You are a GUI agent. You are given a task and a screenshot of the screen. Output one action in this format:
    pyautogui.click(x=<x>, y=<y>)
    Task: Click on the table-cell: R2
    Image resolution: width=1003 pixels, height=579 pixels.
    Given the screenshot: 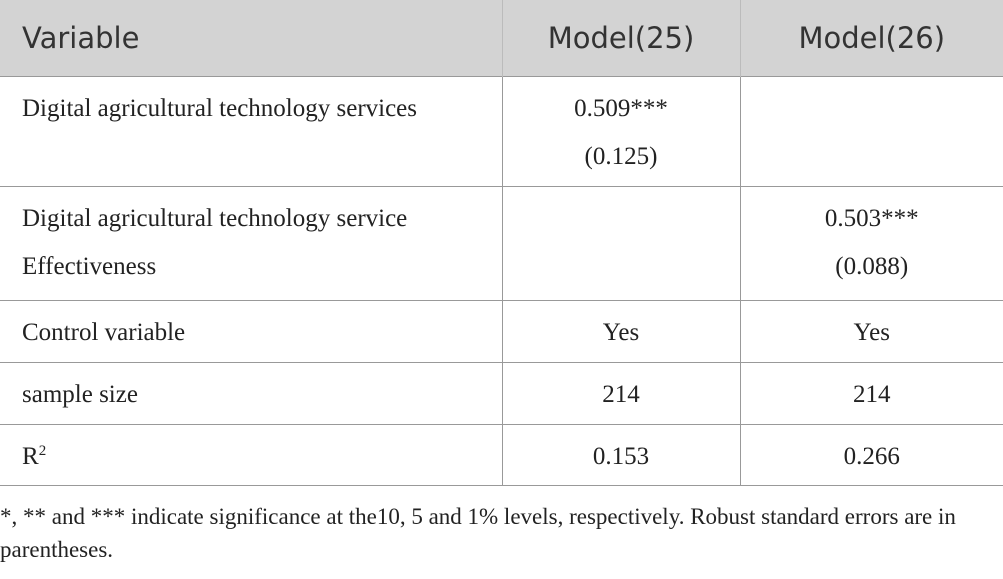 What is the action you would take?
    pyautogui.click(x=251, y=455)
    